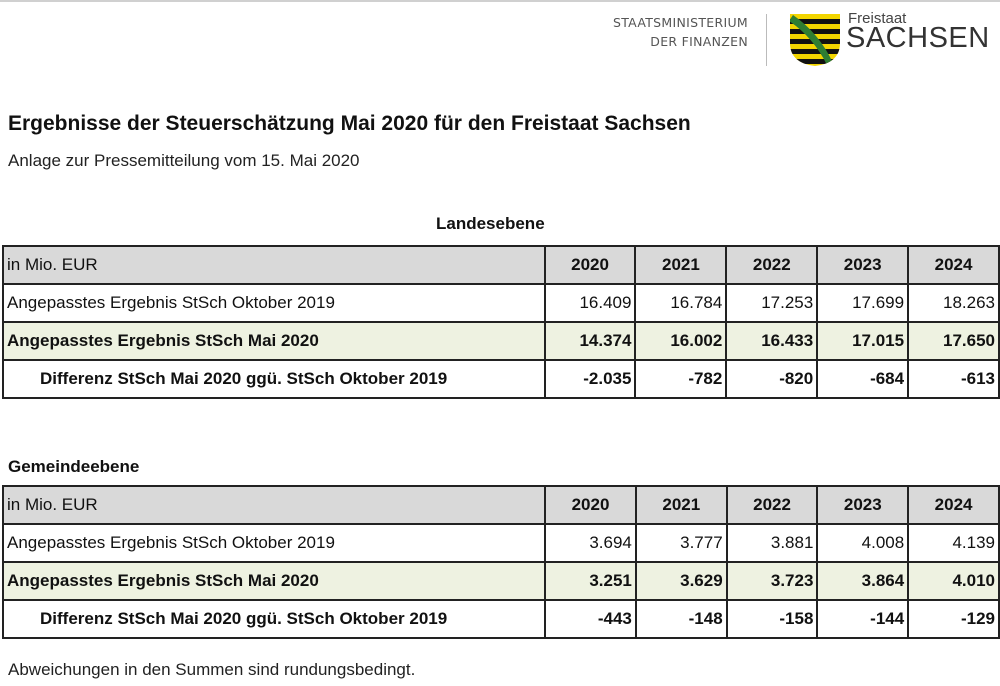  What do you see at coordinates (815, 40) in the screenshot?
I see `saxony-crest-icon` at bounding box center [815, 40].